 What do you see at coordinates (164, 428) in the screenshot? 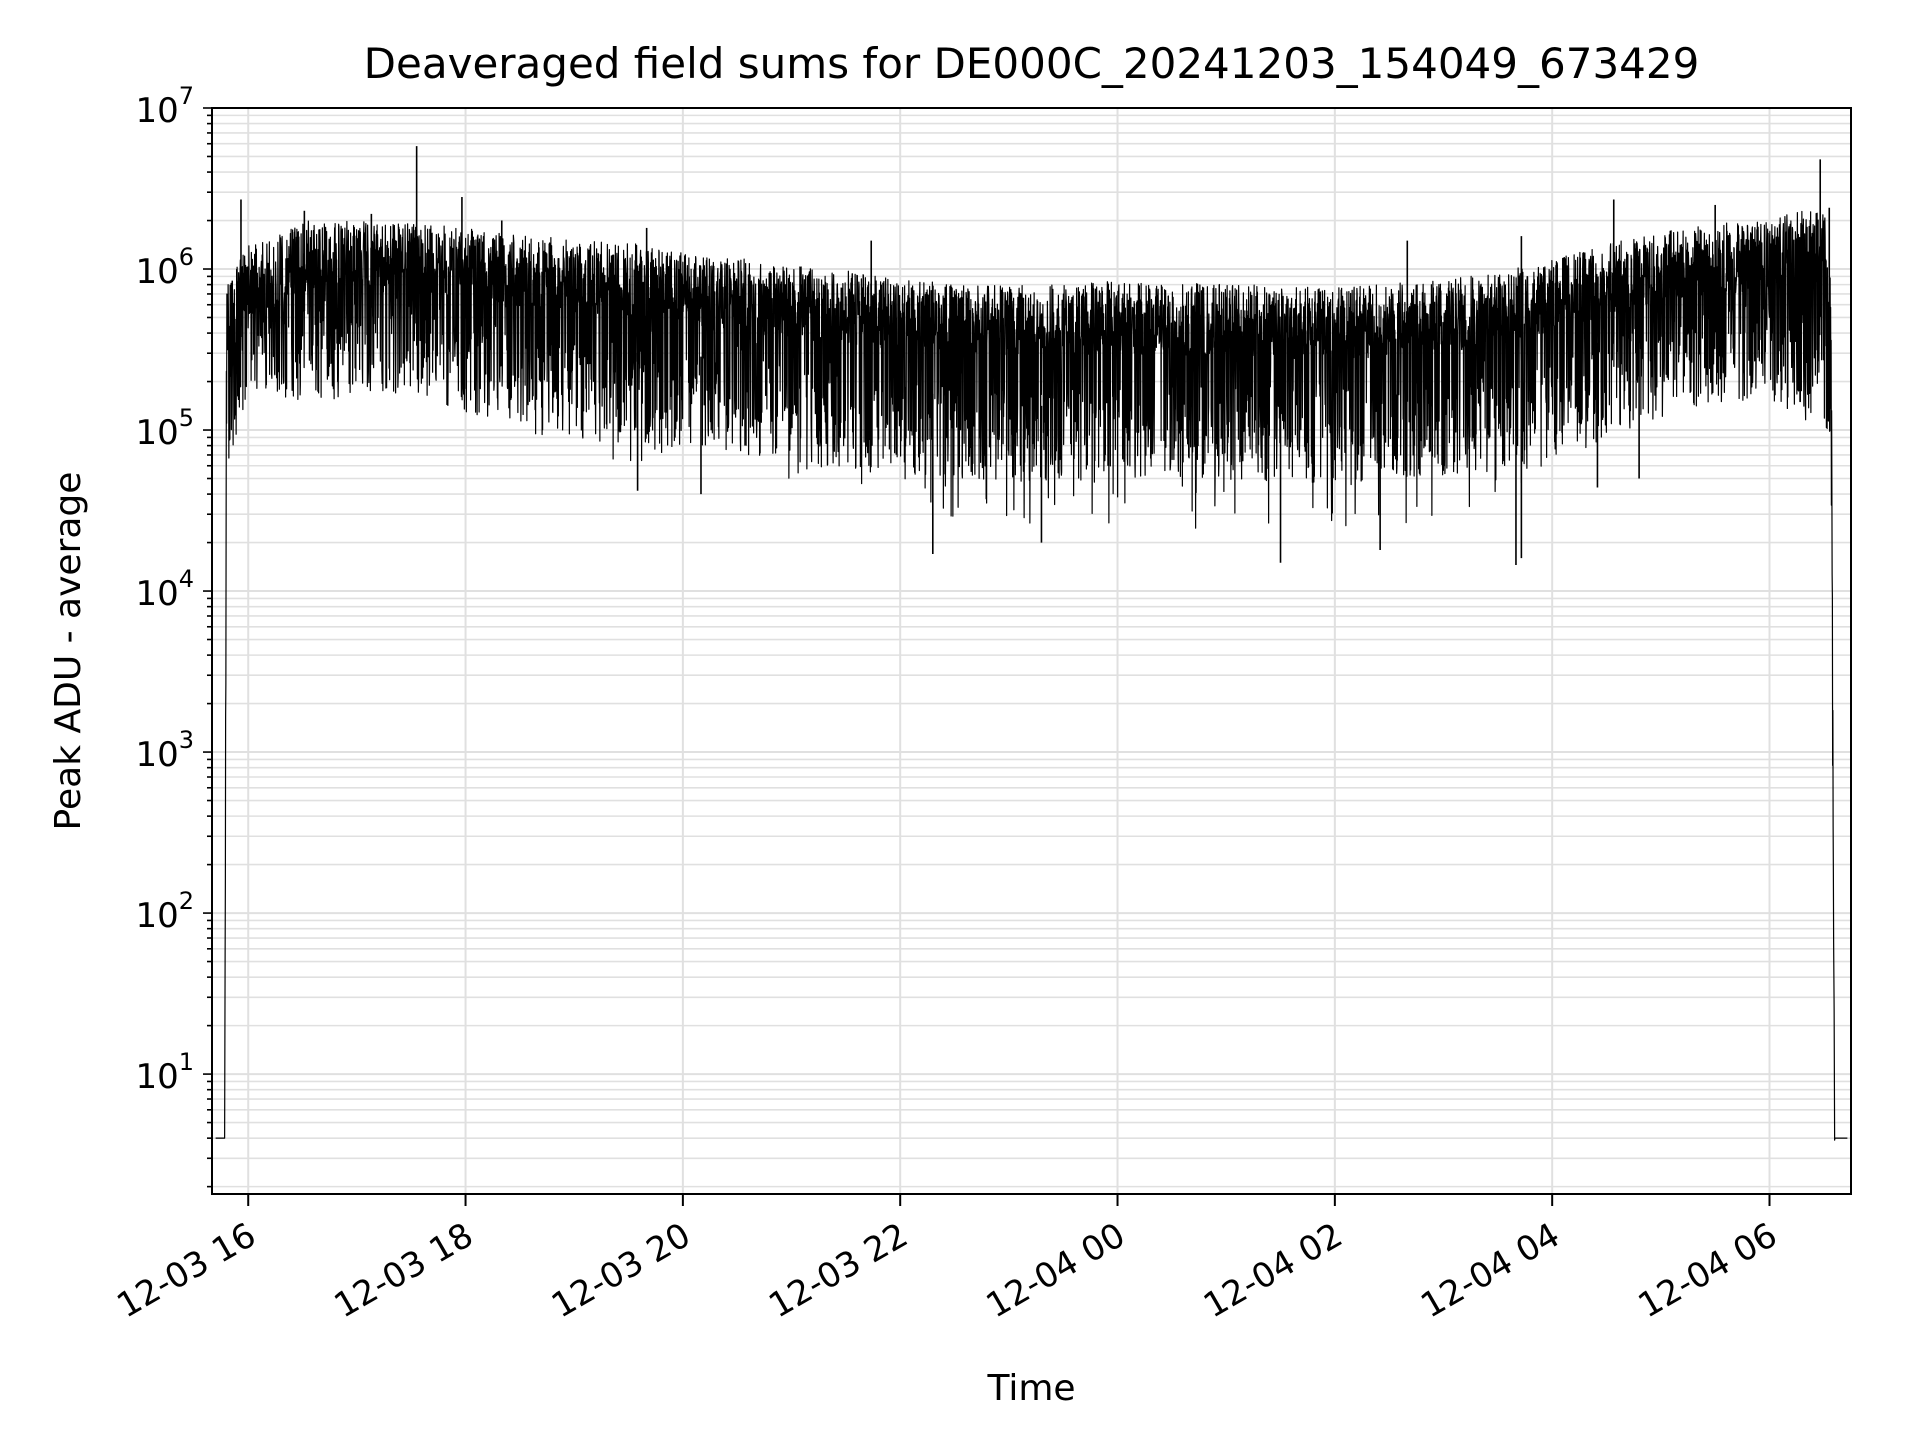
I see `y-tick-label: 10⁵` at bounding box center [164, 428].